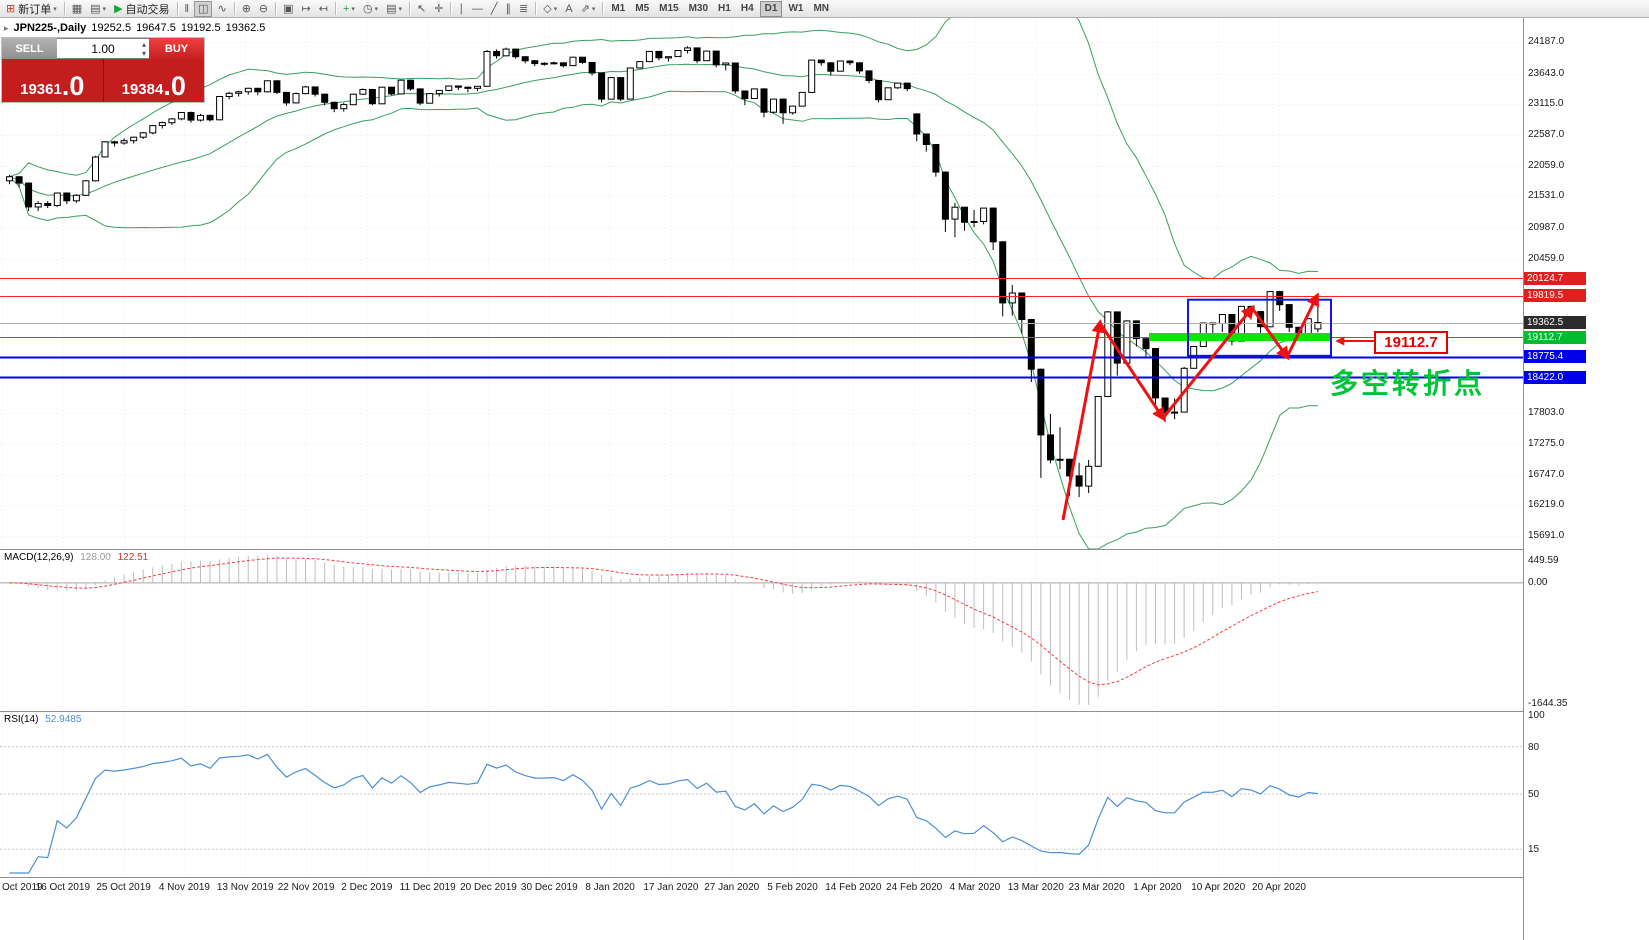 The image size is (1649, 940). I want to click on date-label: 10 Apr 2020, so click(1218, 887).